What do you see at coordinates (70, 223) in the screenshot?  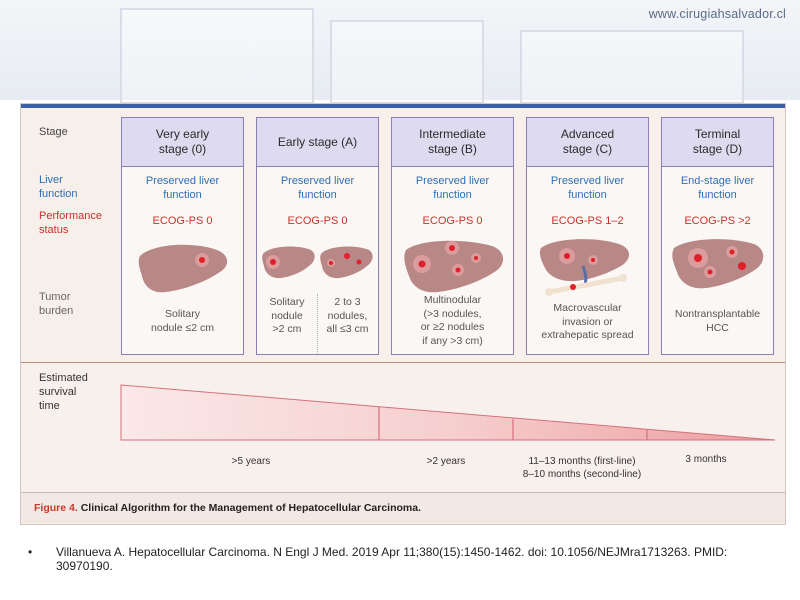 I see `row-label-performance-status: Performance status` at bounding box center [70, 223].